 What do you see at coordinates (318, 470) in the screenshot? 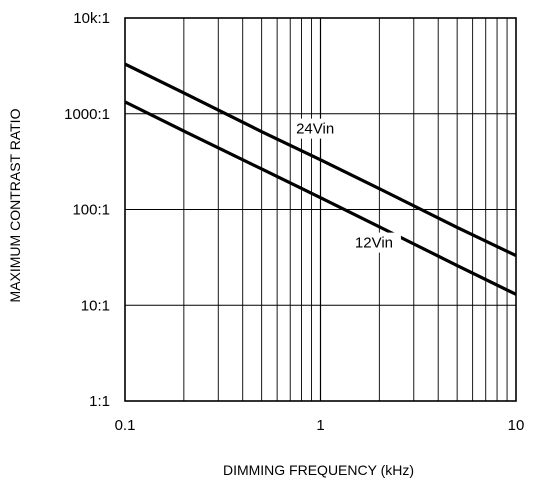
I see `x-axis-title: DIMMING FREQUENCY (kHz)` at bounding box center [318, 470].